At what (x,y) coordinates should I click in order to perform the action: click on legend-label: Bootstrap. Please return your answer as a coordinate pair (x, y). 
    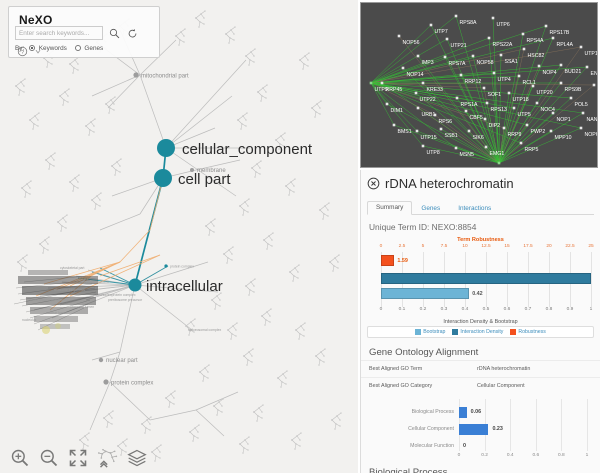
    Looking at the image, I should click on (434, 332).